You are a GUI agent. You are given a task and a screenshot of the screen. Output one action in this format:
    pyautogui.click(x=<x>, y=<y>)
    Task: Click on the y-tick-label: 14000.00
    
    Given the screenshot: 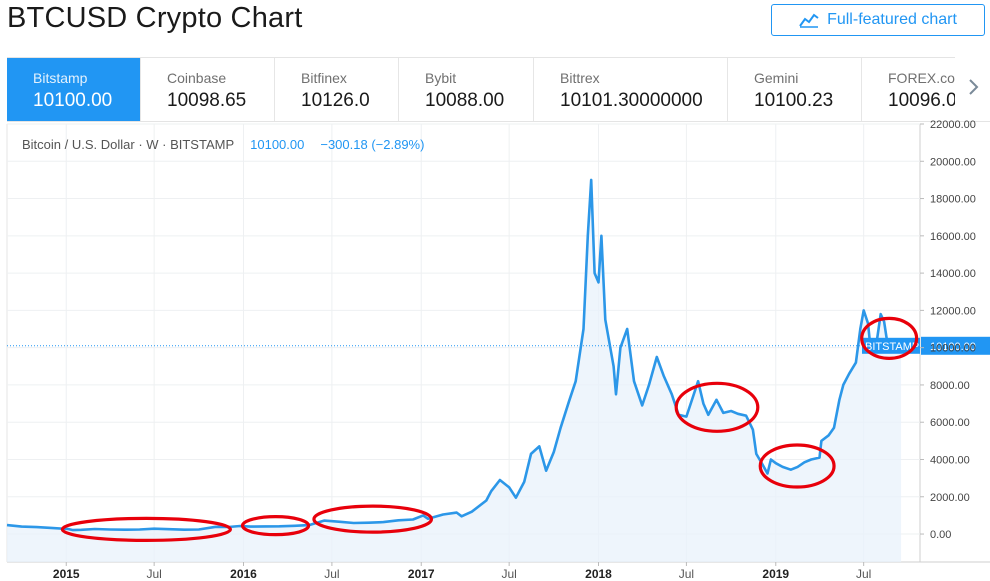 What is the action you would take?
    pyautogui.click(x=953, y=274)
    